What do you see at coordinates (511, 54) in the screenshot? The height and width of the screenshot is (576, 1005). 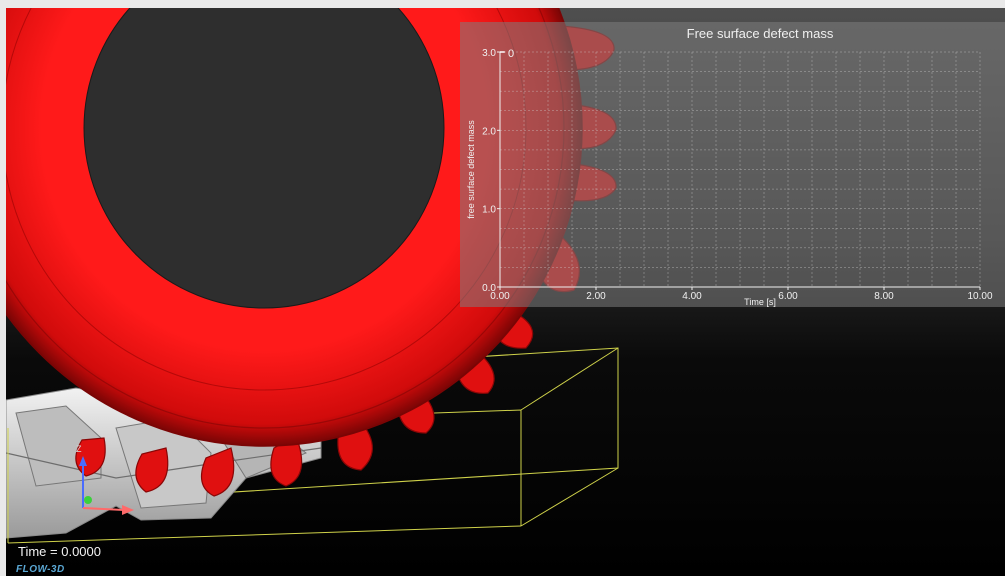 I see `series-value-label: 0` at bounding box center [511, 54].